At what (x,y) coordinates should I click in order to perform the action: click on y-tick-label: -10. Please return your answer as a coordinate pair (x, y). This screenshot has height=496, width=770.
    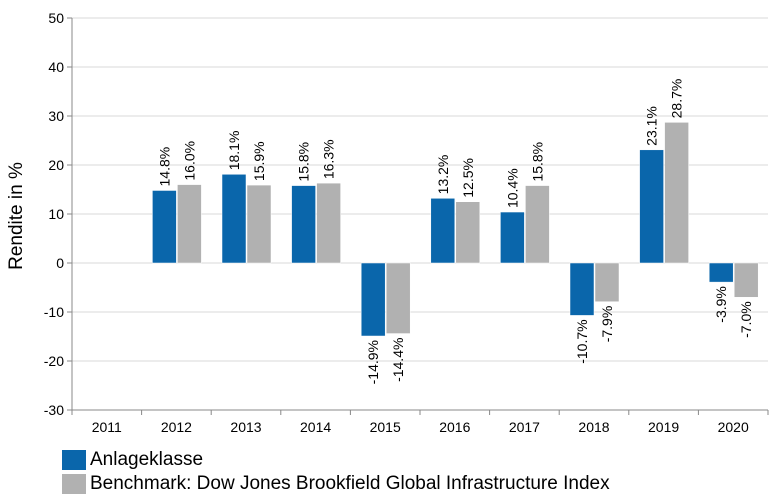
    Looking at the image, I should click on (54, 312).